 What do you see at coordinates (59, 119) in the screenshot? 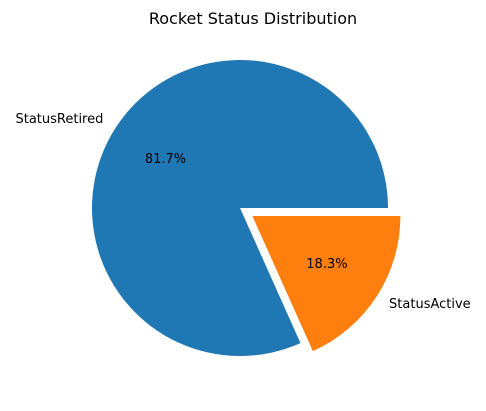
I see `slice-label-statusretired: StatusRetired` at bounding box center [59, 119].